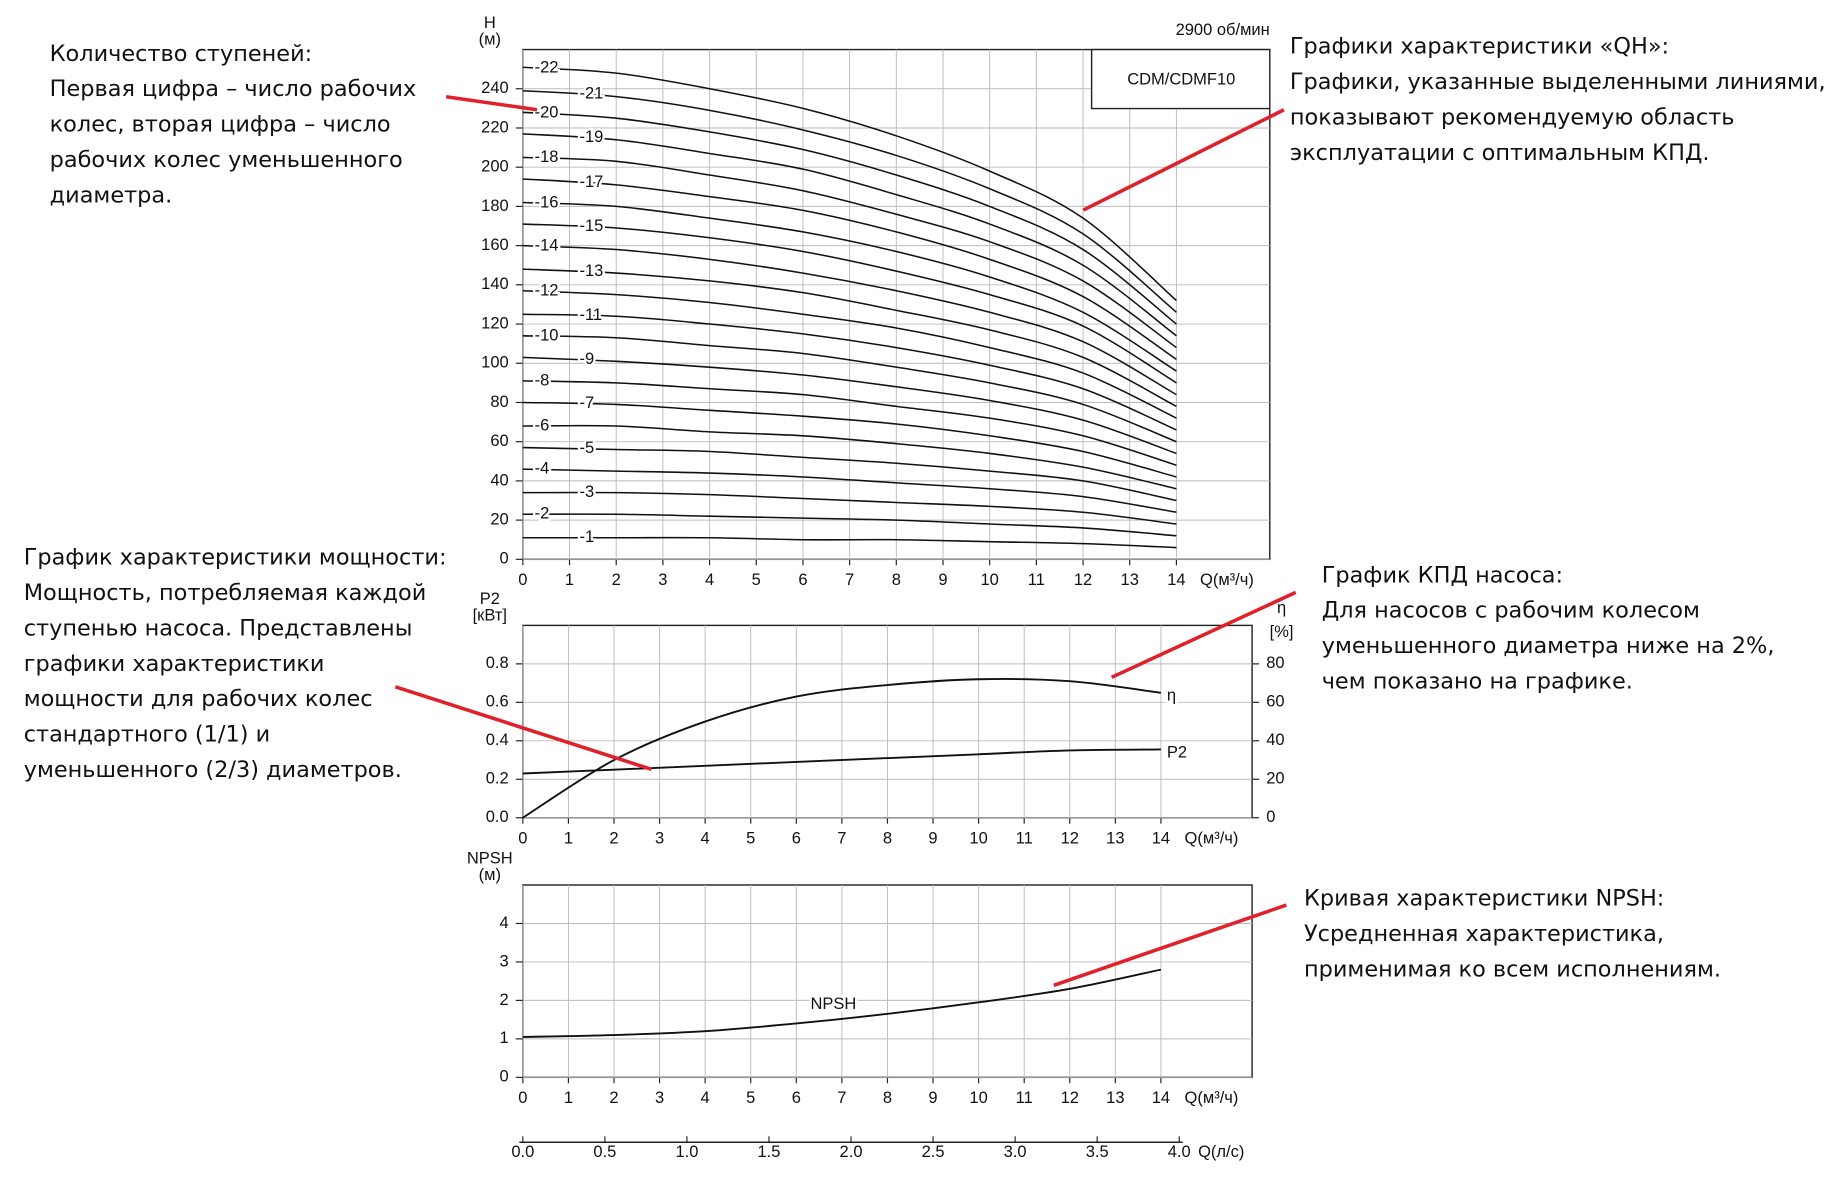  Describe the element at coordinates (495, 127) in the screenshot. I see `y-tick-label: 220` at that location.